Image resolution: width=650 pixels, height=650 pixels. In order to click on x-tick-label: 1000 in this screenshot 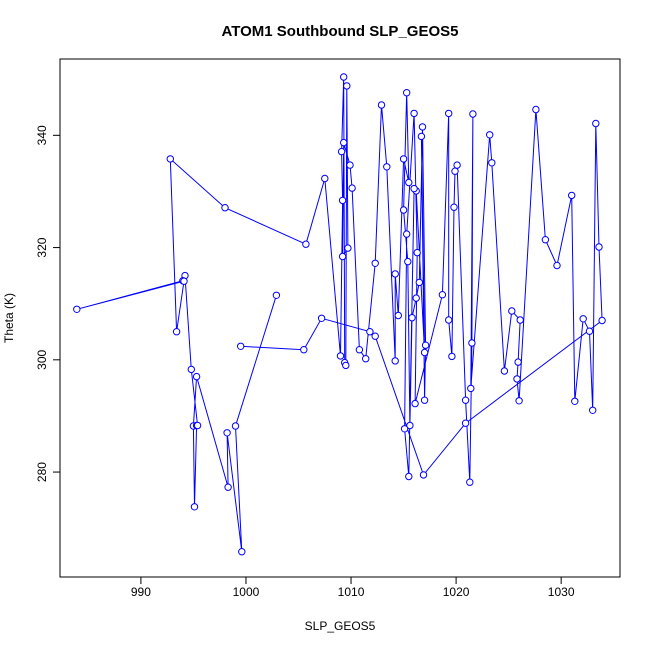, I will do `click(246, 592)`.